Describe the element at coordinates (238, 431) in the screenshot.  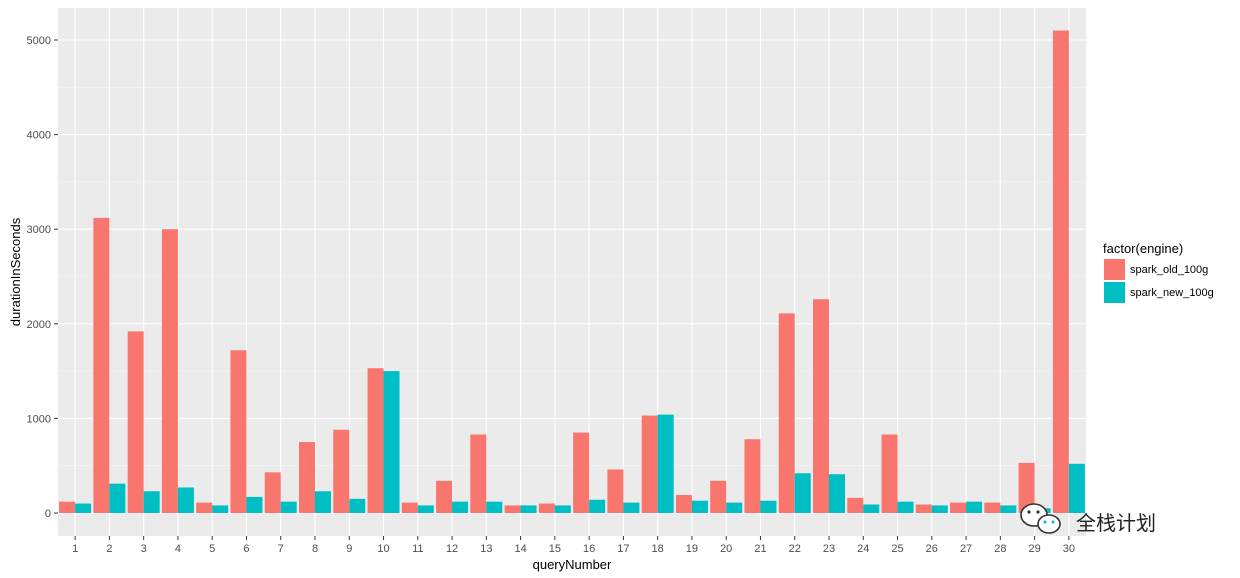
I see `bar-spark_old_100g-q6` at that location.